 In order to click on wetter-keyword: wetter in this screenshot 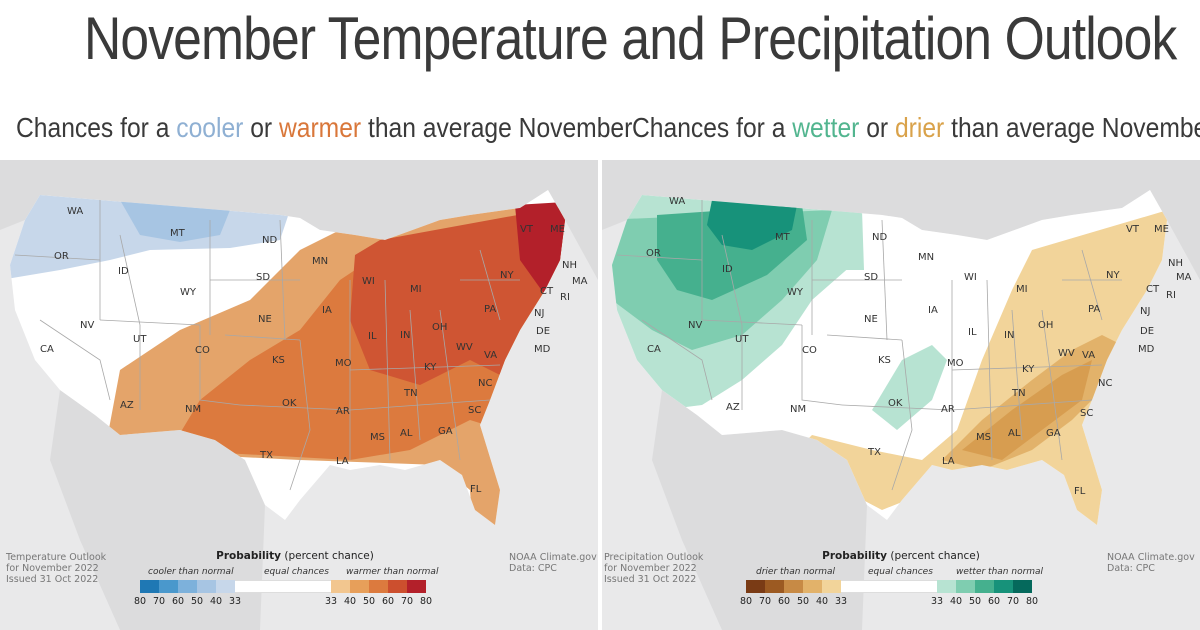, I will do `click(826, 127)`.